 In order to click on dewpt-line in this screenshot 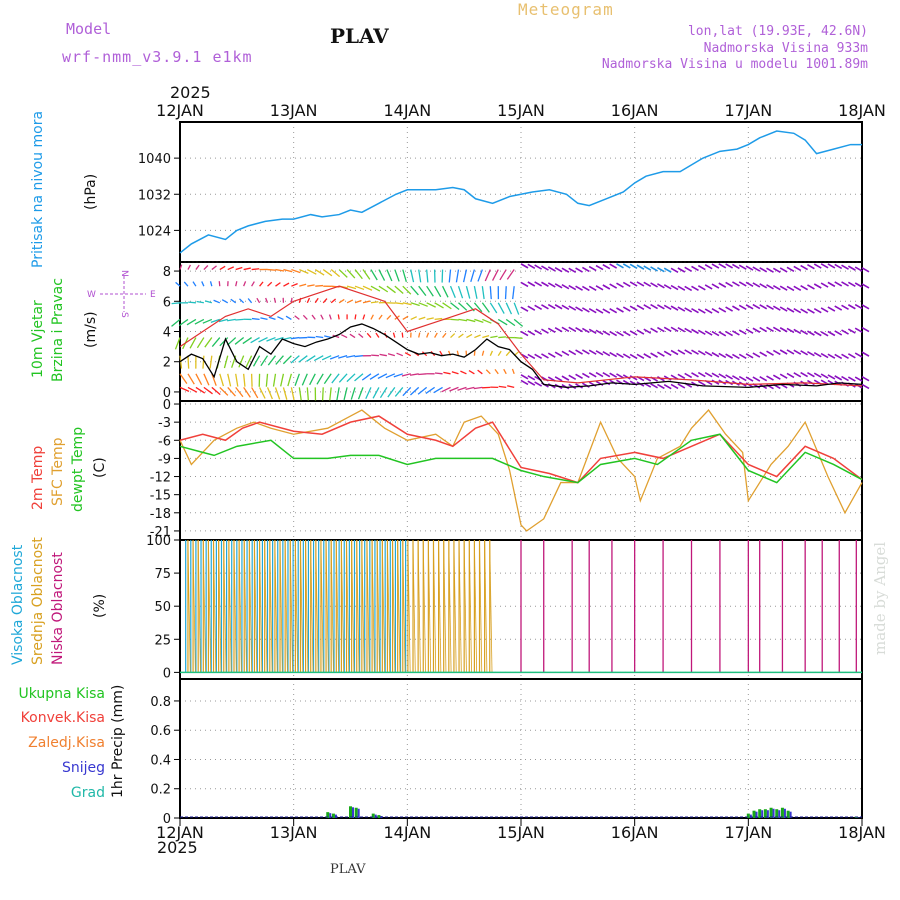, I will do `click(521, 458)`.